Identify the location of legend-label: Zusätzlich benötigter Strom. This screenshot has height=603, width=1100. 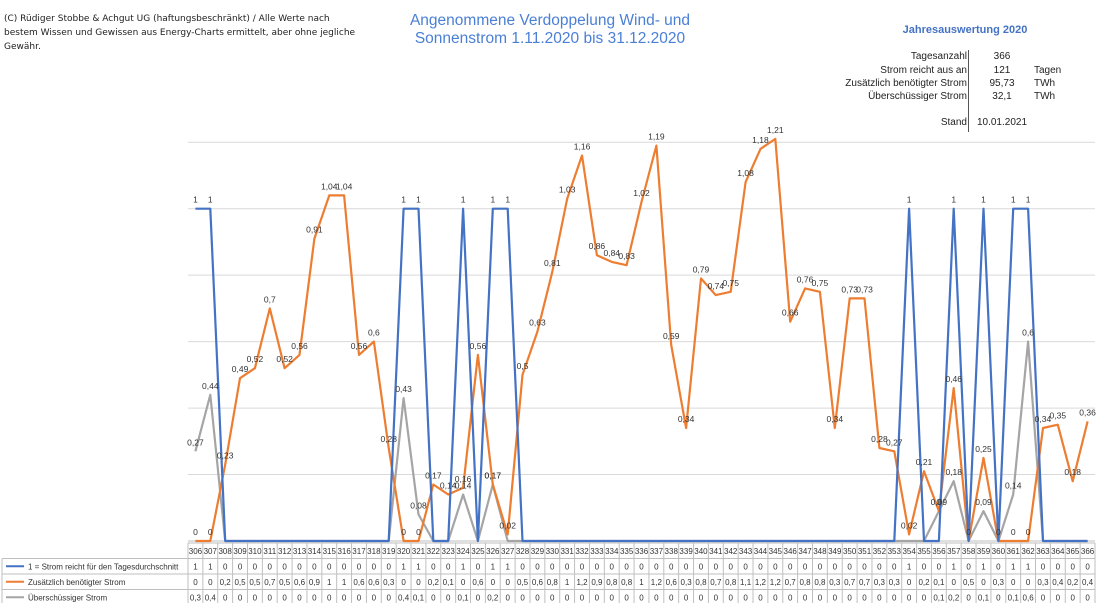
(77, 582).